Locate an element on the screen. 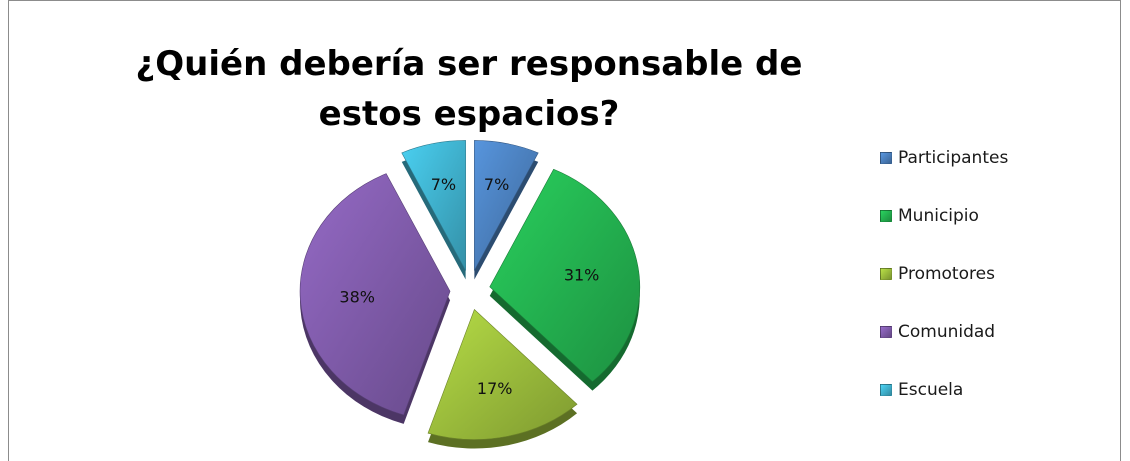 This screenshot has width=1130, height=461. data-label-municipio: 31% is located at coordinates (582, 274).